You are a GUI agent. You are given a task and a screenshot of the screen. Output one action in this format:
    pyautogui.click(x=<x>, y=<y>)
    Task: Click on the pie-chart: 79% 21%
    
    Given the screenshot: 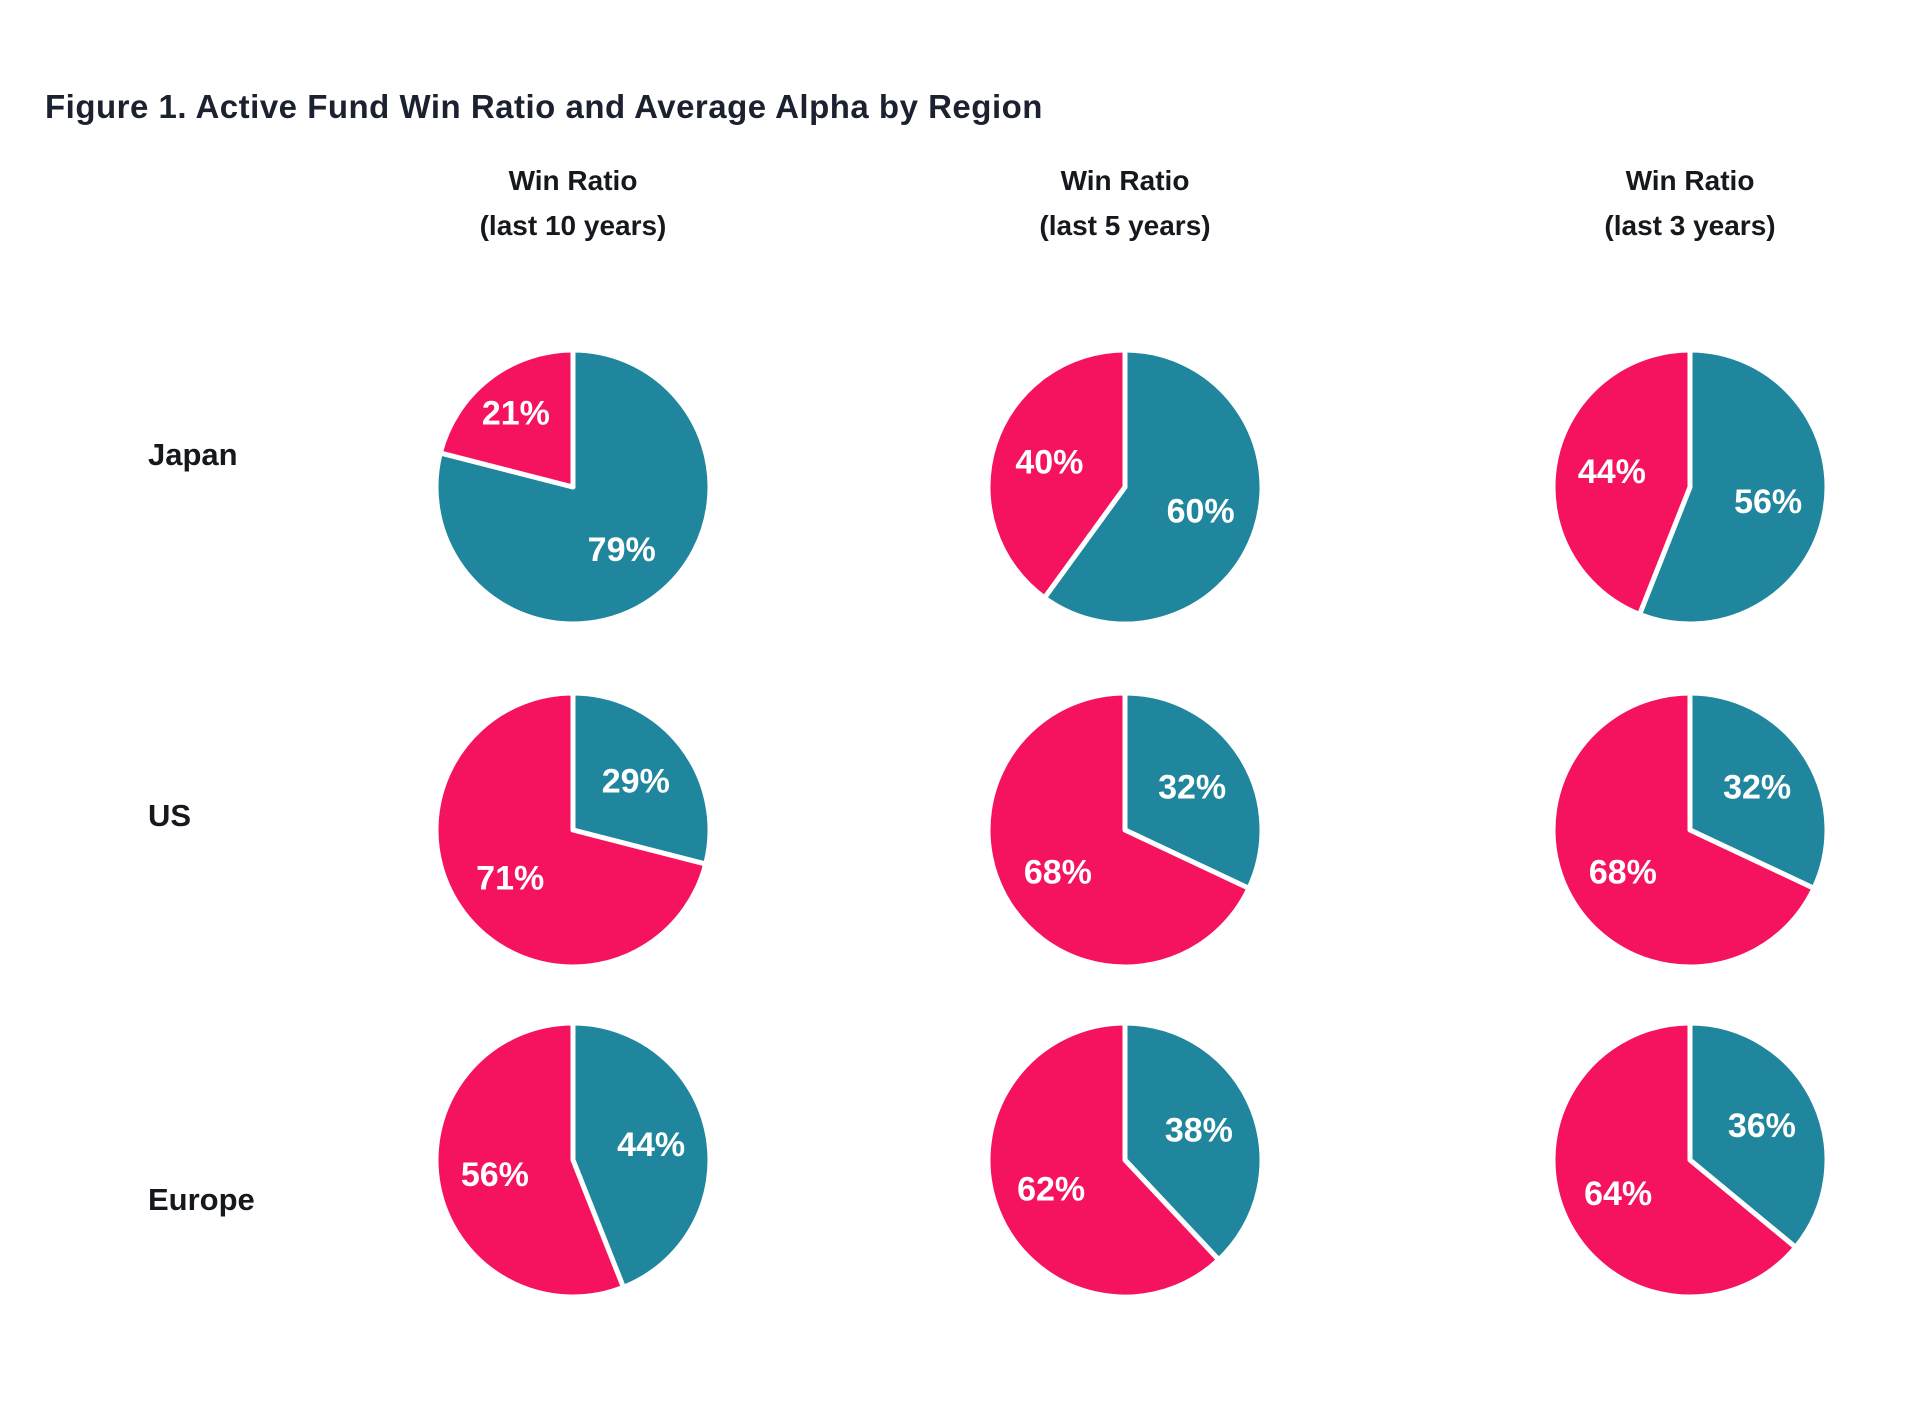 What is the action you would take?
    pyautogui.click(x=573, y=487)
    